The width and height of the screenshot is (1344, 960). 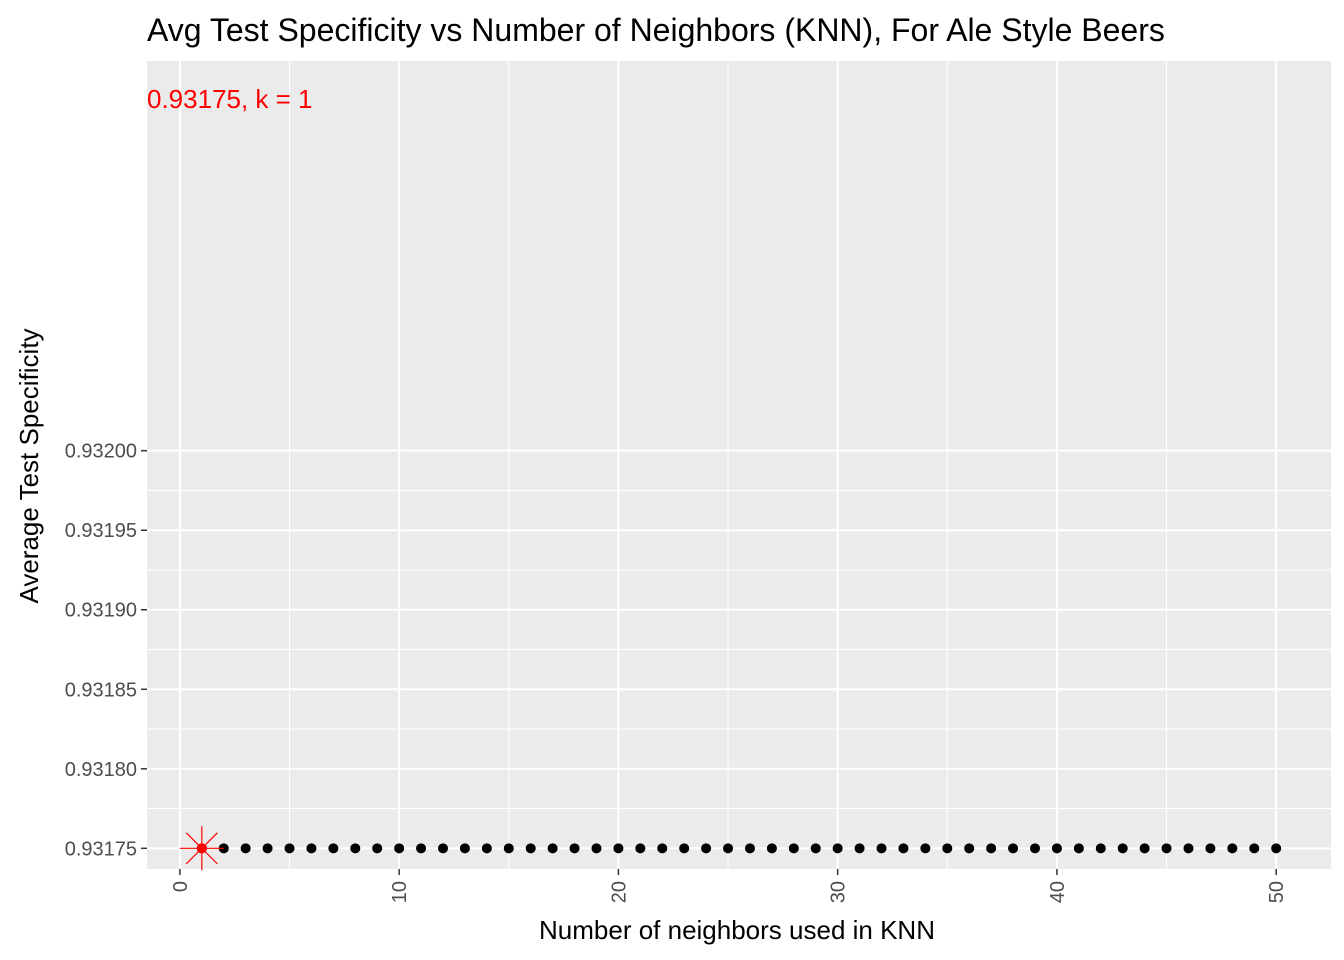 I want to click on y-tick-label: 0.93185, so click(x=101, y=690).